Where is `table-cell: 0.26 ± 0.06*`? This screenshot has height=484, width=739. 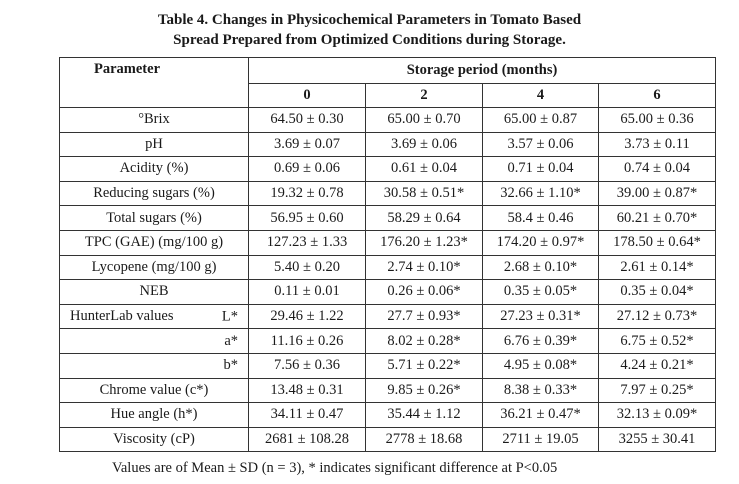 table-cell: 0.26 ± 0.06* is located at coordinates (424, 292).